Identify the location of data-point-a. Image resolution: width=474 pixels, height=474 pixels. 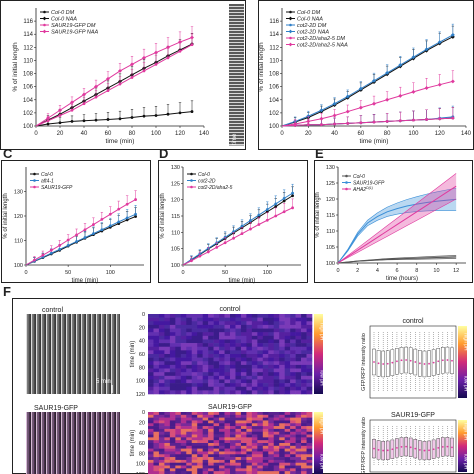
(120, 70).